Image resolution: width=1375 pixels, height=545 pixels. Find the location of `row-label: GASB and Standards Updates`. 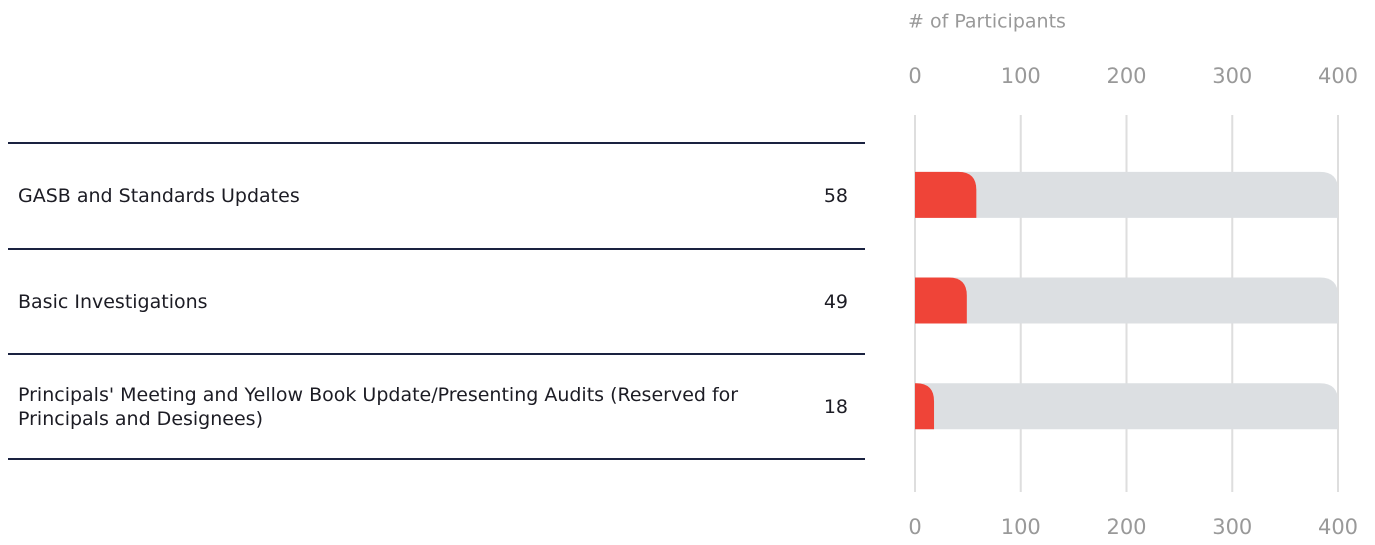

row-label: GASB and Standards Updates is located at coordinates (159, 195).